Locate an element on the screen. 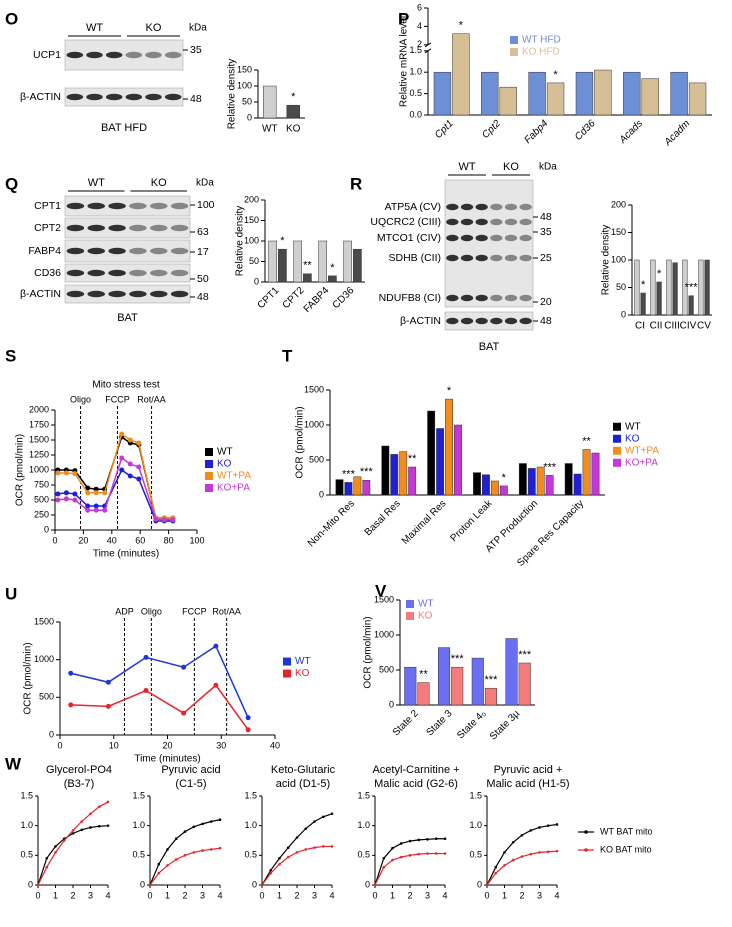 Image resolution: width=732 pixels, height=927 pixels. significance: ** is located at coordinates (307, 266).